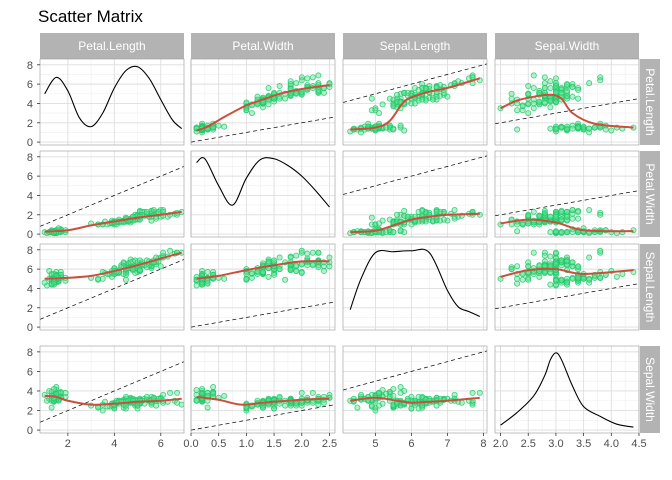  I want to click on x-tick-label-sepal-width: 3.5, so click(583, 444).